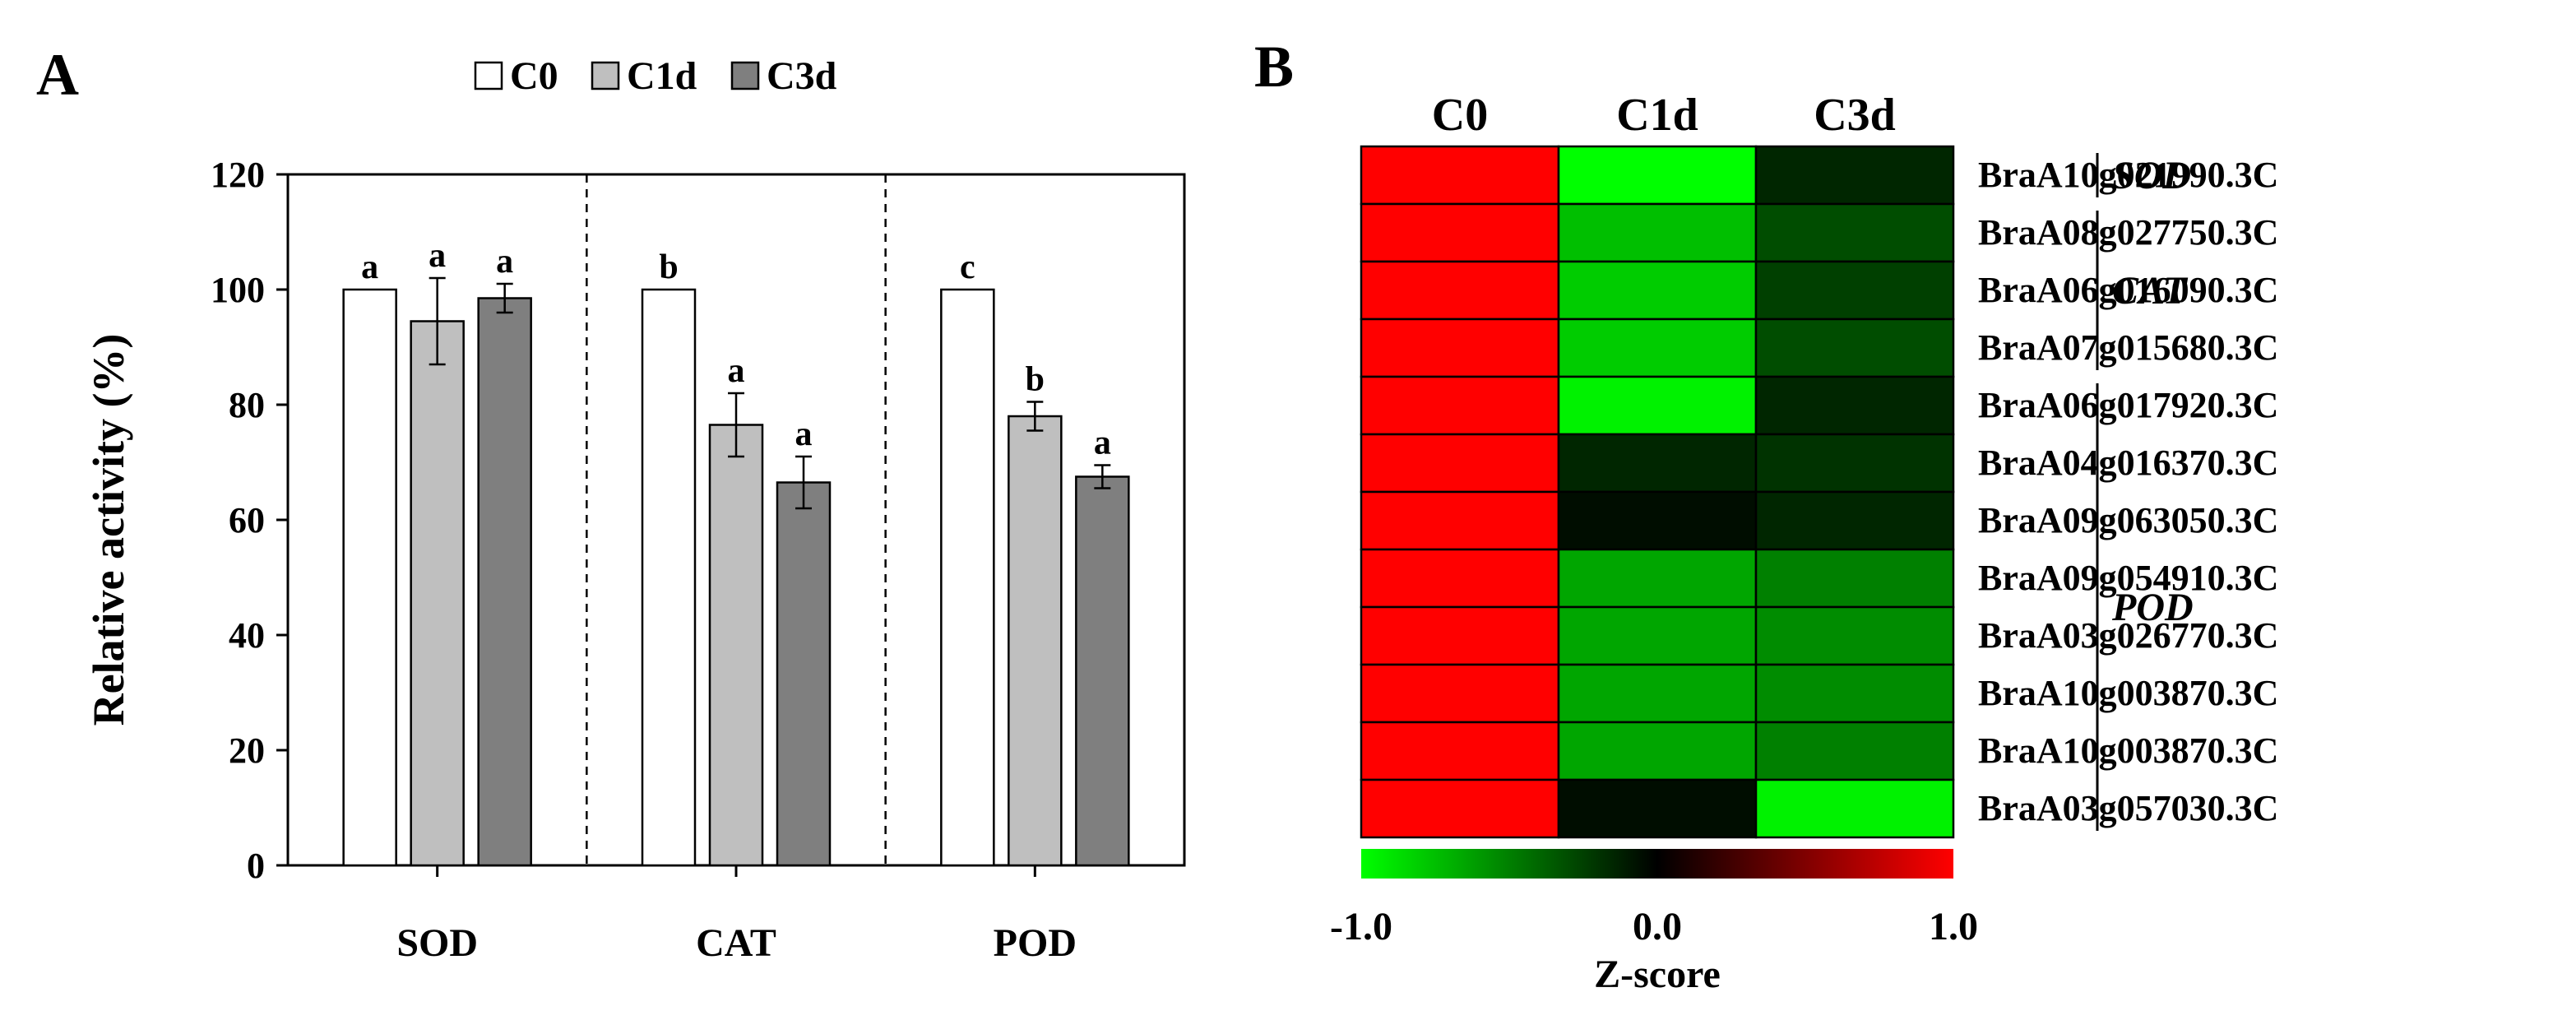 The height and width of the screenshot is (1020, 2576). I want to click on heatmap-row-label: BraA07g015680.3C, so click(2128, 347).